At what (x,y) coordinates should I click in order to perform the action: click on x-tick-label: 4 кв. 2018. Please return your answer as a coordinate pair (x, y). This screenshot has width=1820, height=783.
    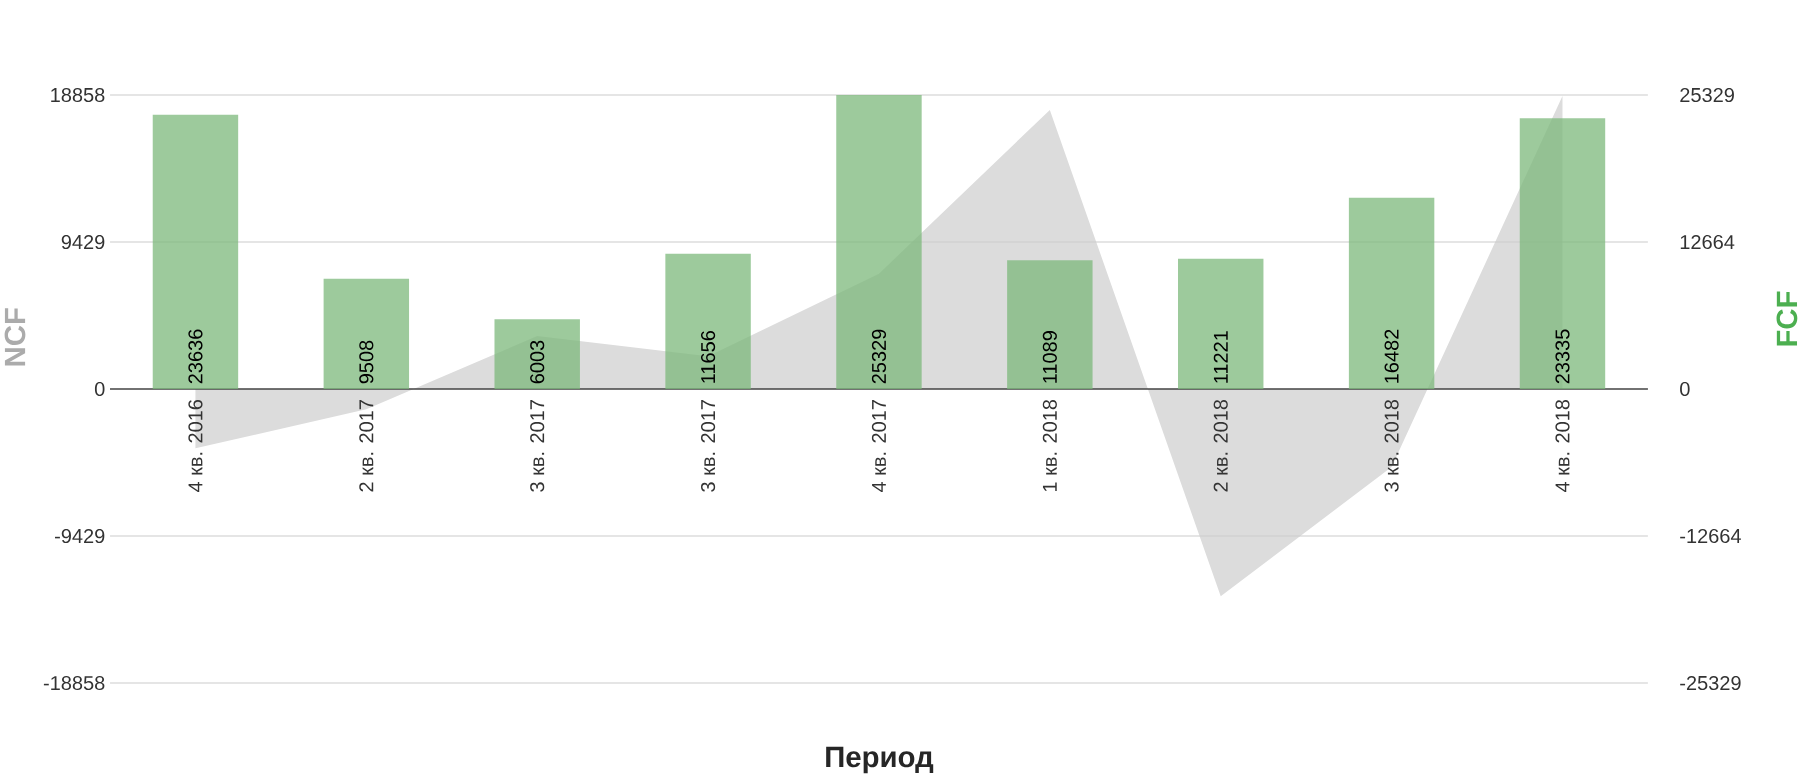
    Looking at the image, I should click on (1562, 446).